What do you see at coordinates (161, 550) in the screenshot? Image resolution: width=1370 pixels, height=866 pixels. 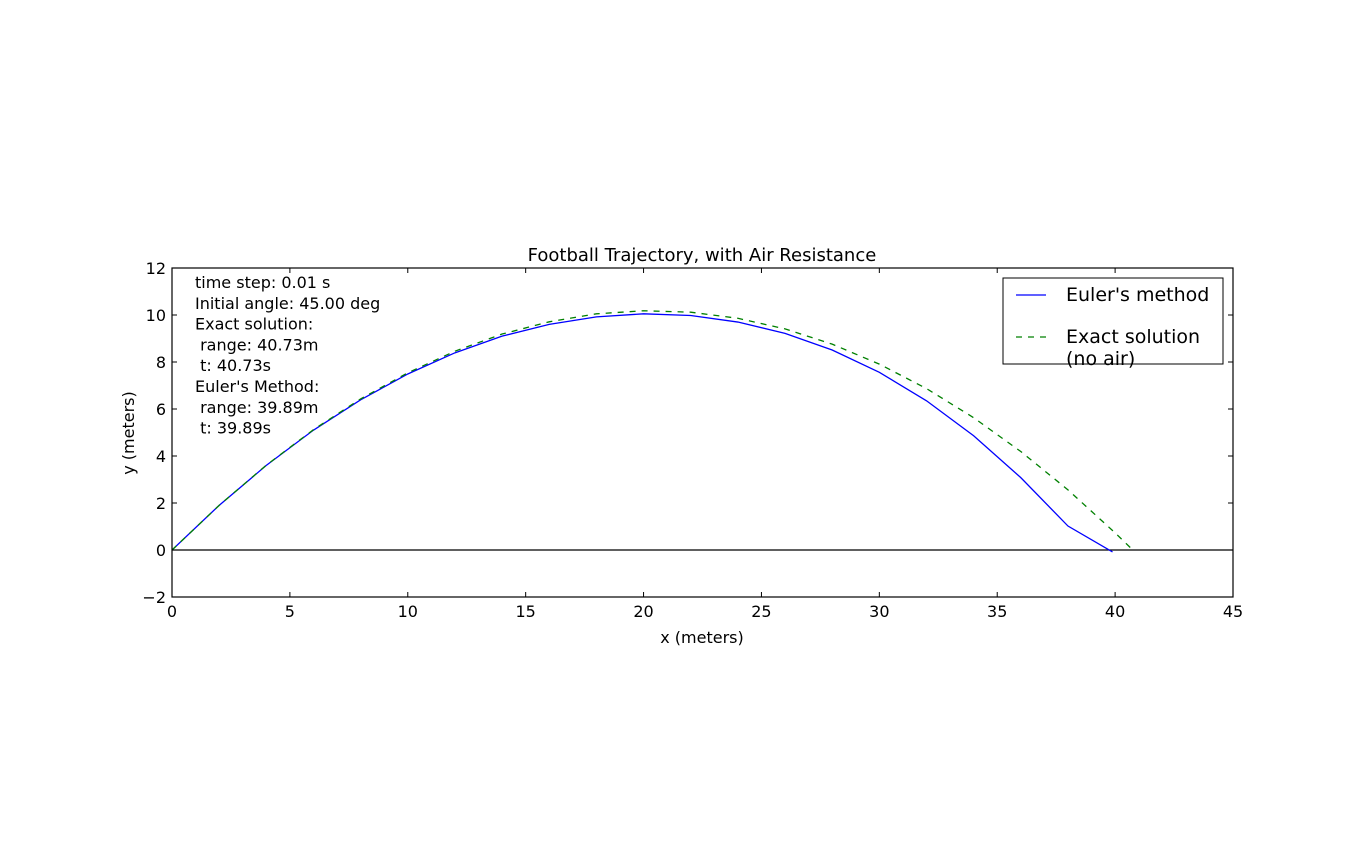 I see `y-tick-label: 0` at bounding box center [161, 550].